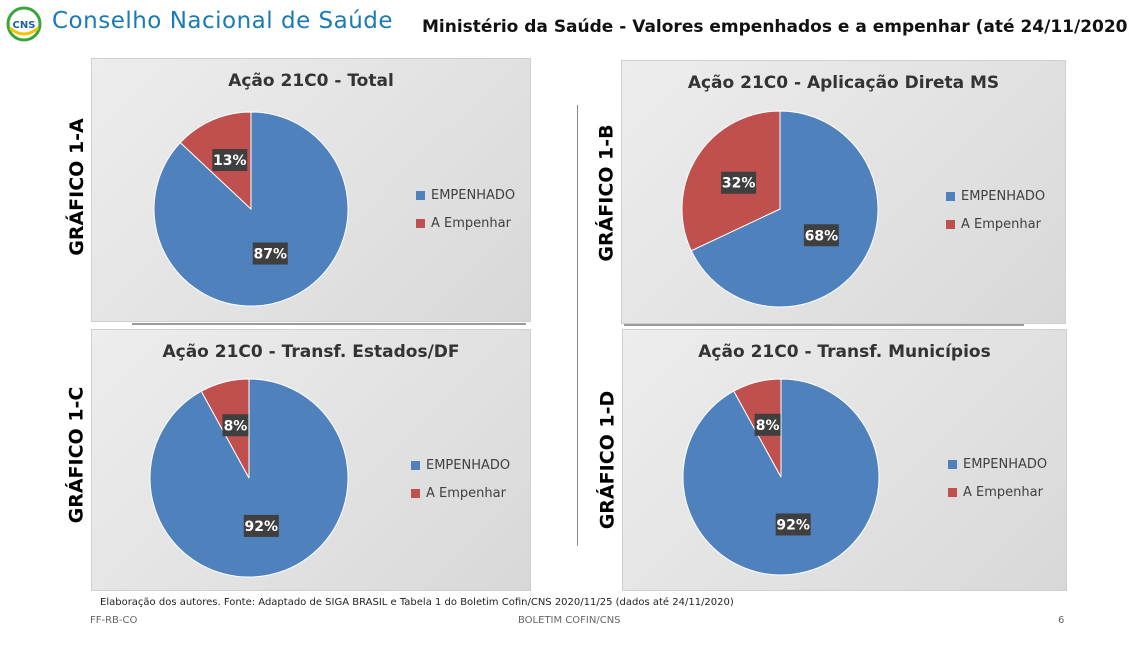 The height and width of the screenshot is (646, 1129). I want to click on separator-line-vertical-bottom, so click(577, 430).